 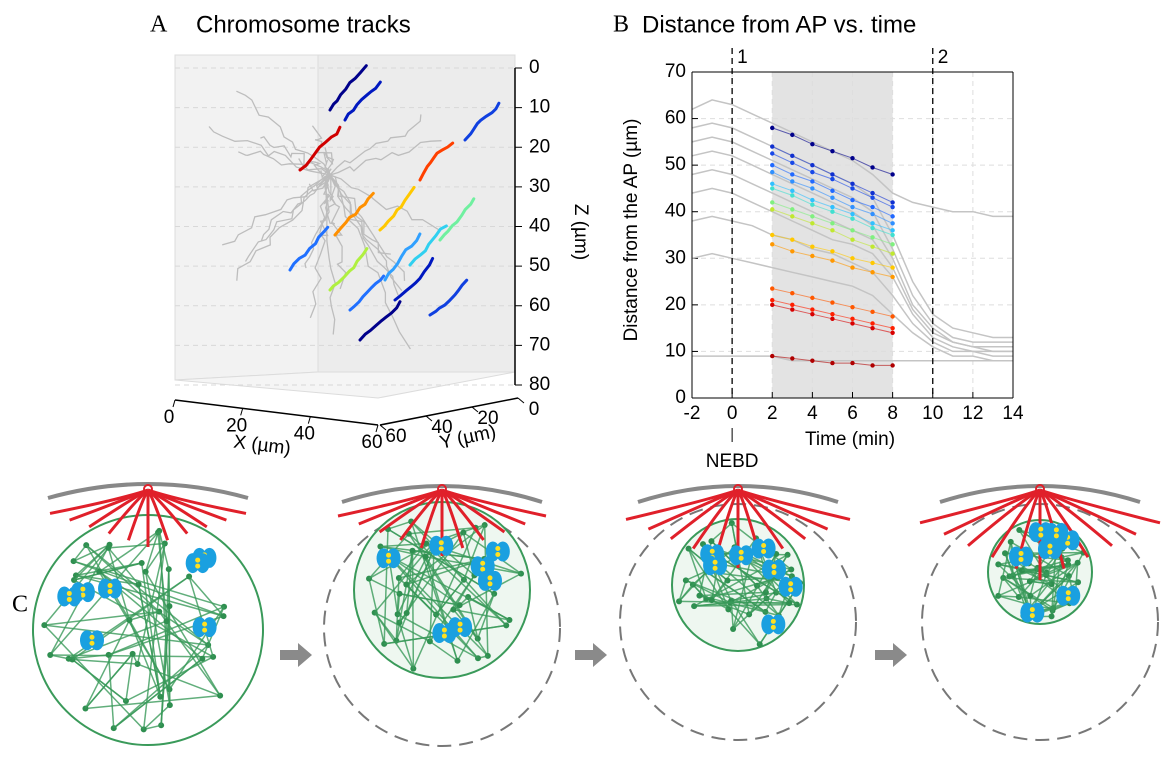 I want to click on y-tick-label: 50, so click(x=675, y=164).